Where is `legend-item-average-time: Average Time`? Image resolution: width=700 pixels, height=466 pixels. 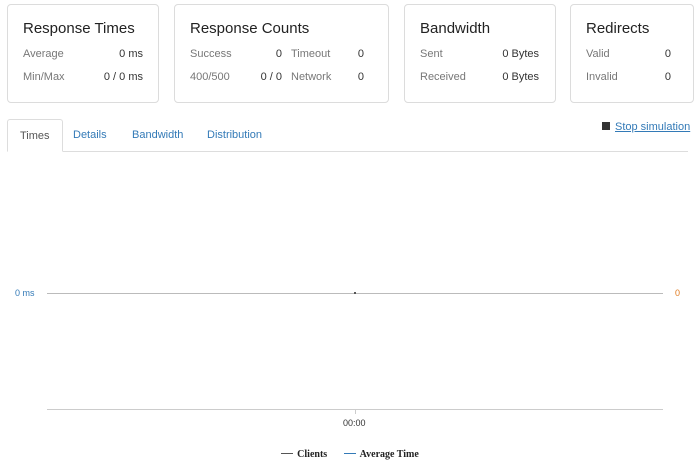
legend-item-average-time: Average Time is located at coordinates (381, 454).